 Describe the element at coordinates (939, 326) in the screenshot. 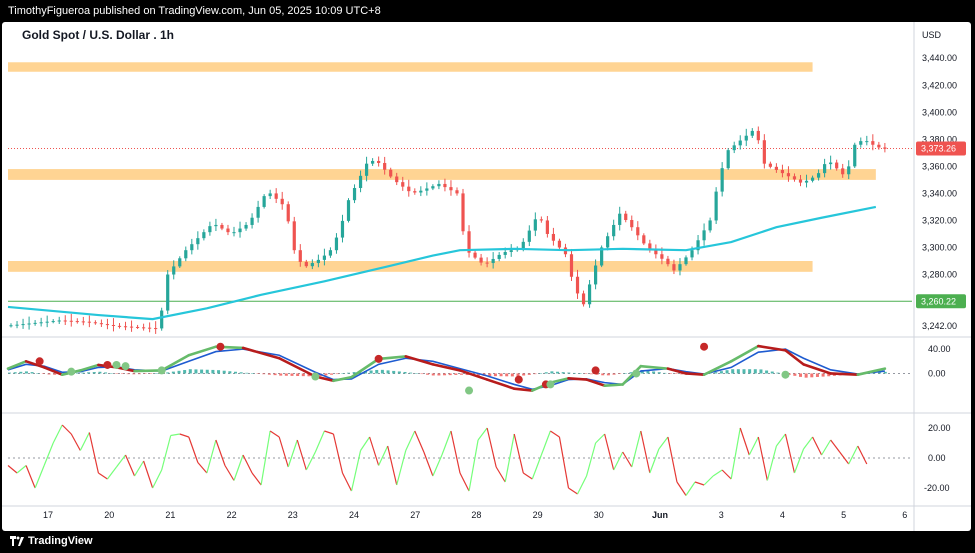

I see `price-tick-label: 3,242.00` at that location.